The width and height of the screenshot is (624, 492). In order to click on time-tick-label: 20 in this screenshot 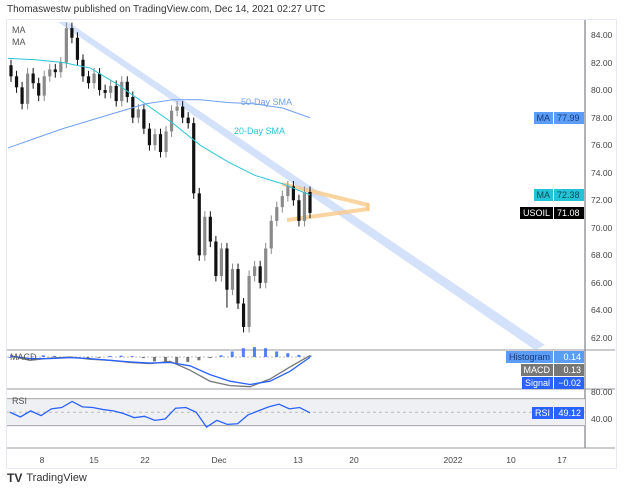, I will do `click(354, 460)`.